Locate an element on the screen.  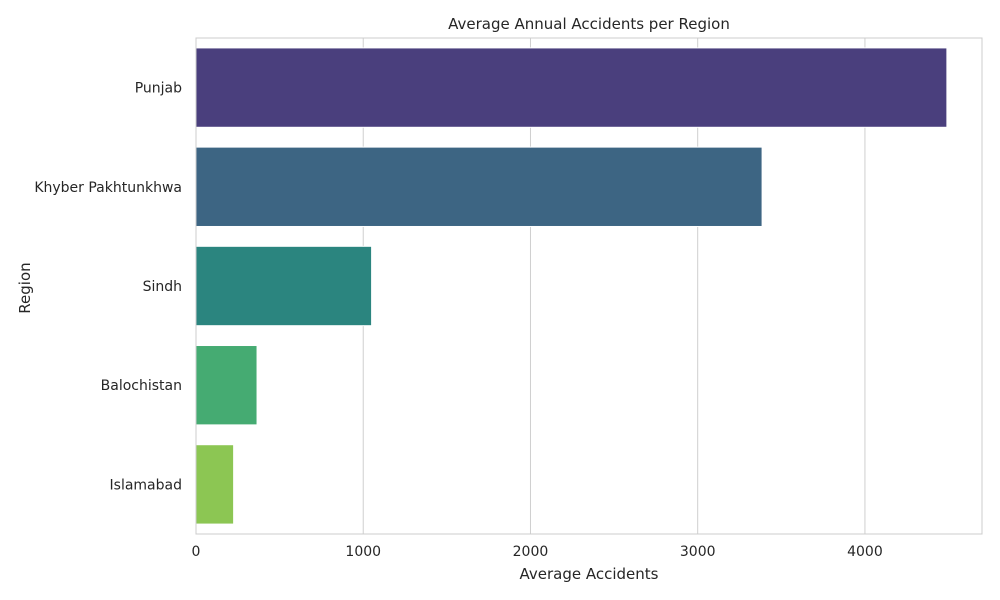
x-tick-label: 3000 is located at coordinates (698, 552).